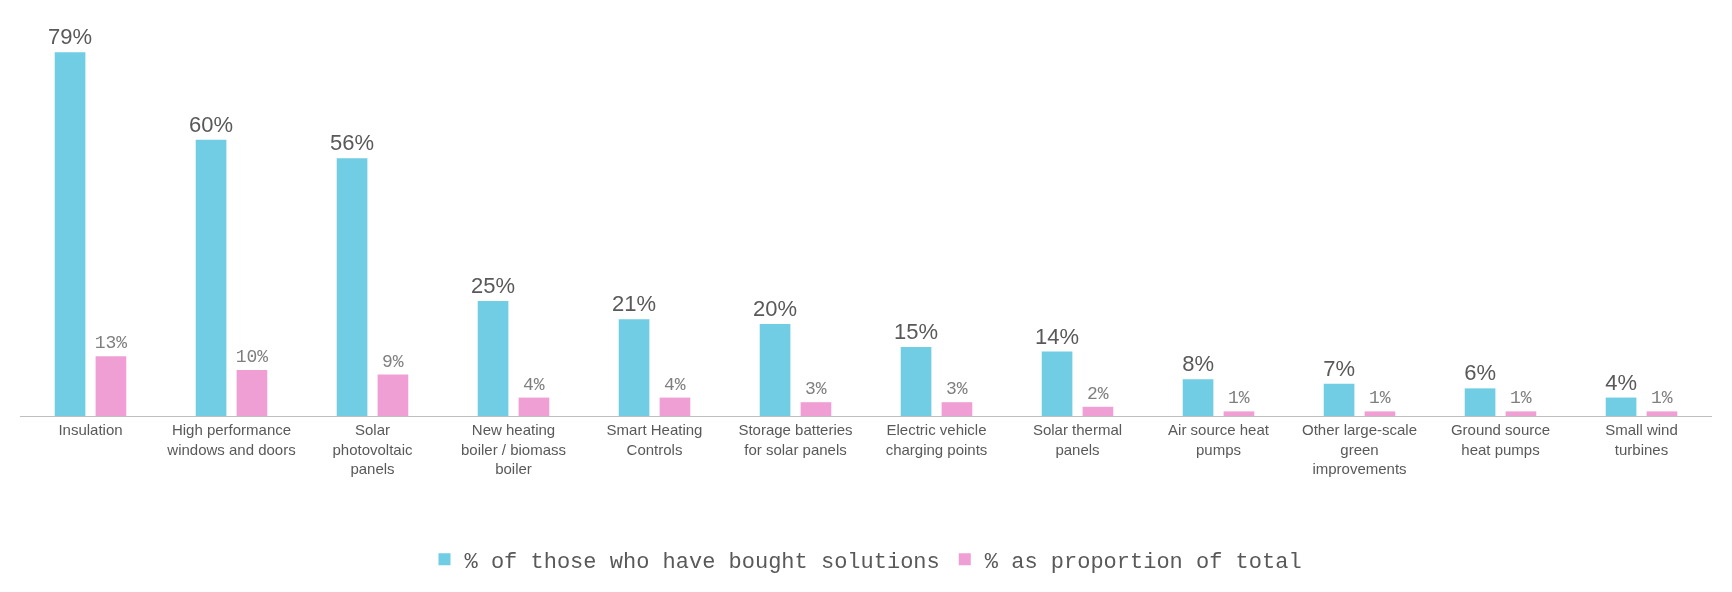 This screenshot has height=592, width=1732. Describe the element at coordinates (231, 439) in the screenshot. I see `x-tick-label: High performance windows and doors` at that location.